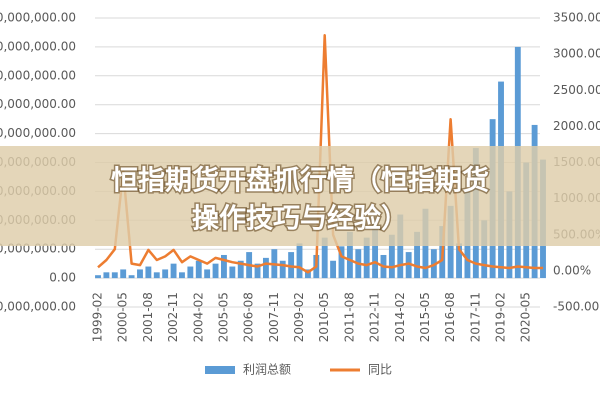  I want to click on x-tick-label: 2015-05, so click(425, 317).